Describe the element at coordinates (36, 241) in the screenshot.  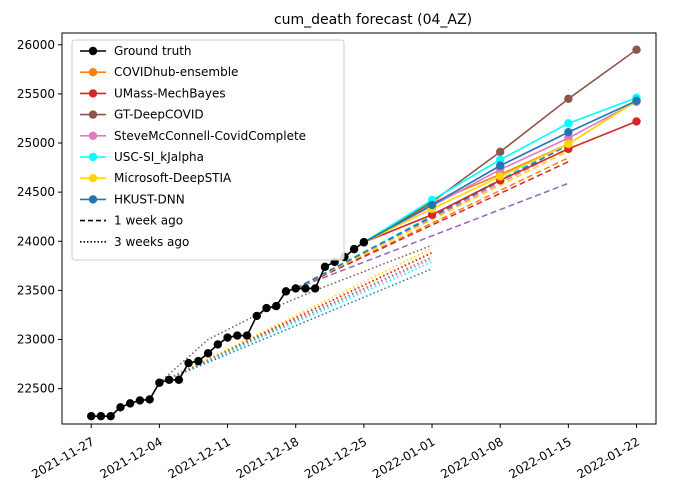
I see `y-tick-label-3: 24000` at that location.